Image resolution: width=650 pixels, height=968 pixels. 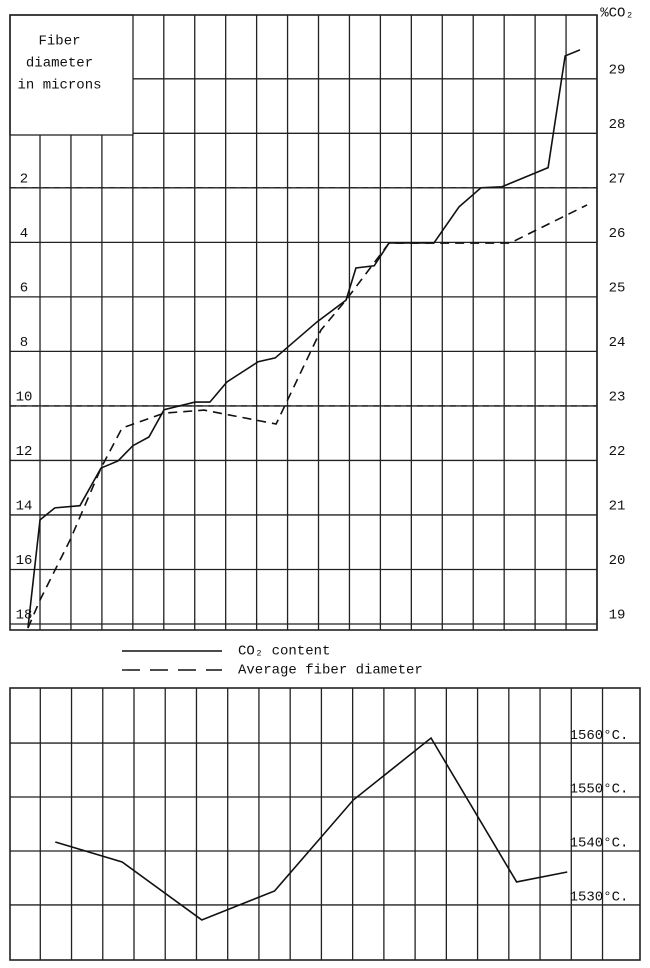 What do you see at coordinates (617, 180) in the screenshot?
I see `y2-tick-label: 27` at bounding box center [617, 180].